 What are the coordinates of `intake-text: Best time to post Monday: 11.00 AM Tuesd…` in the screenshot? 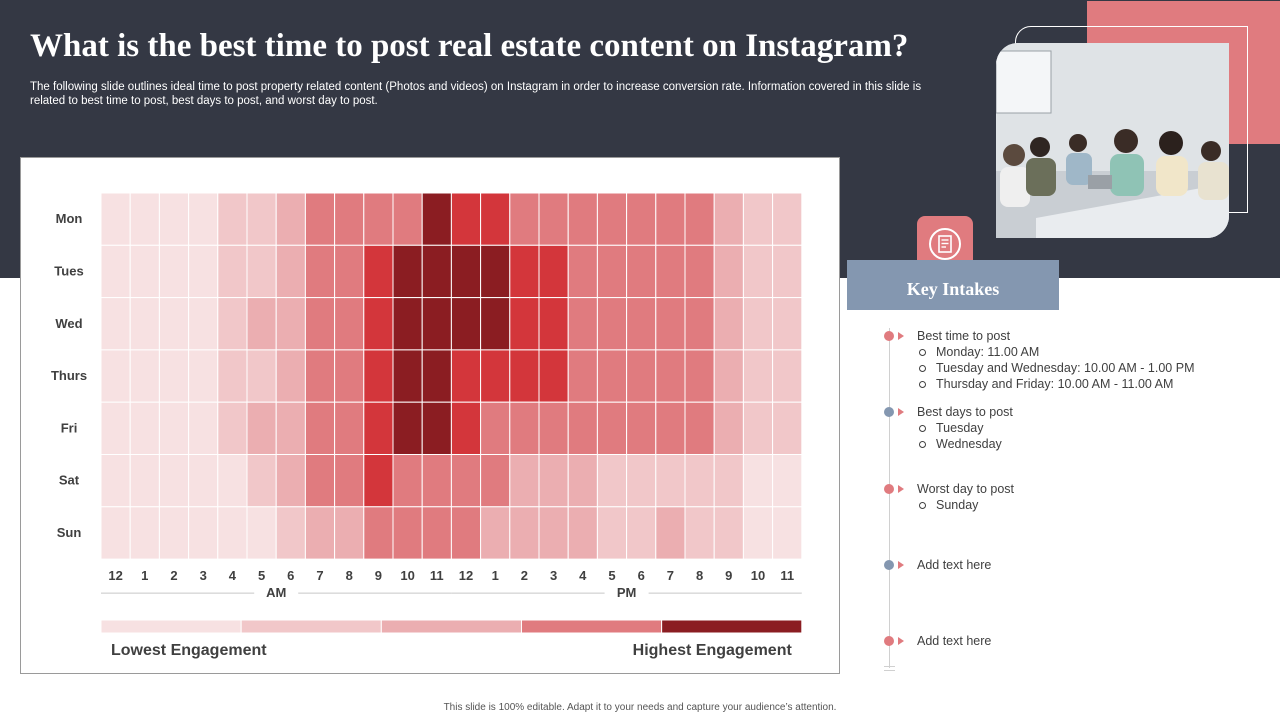 It's located at (1082, 360).